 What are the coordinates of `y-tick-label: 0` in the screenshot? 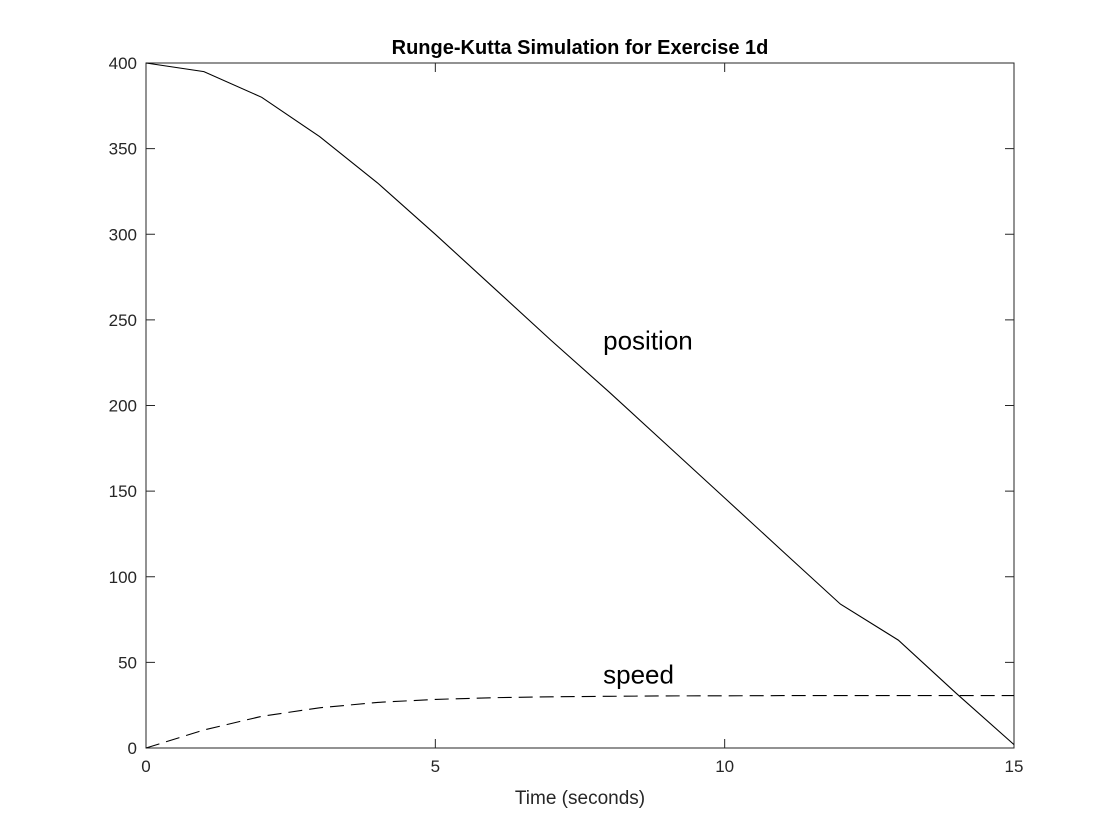 It's located at (132, 748).